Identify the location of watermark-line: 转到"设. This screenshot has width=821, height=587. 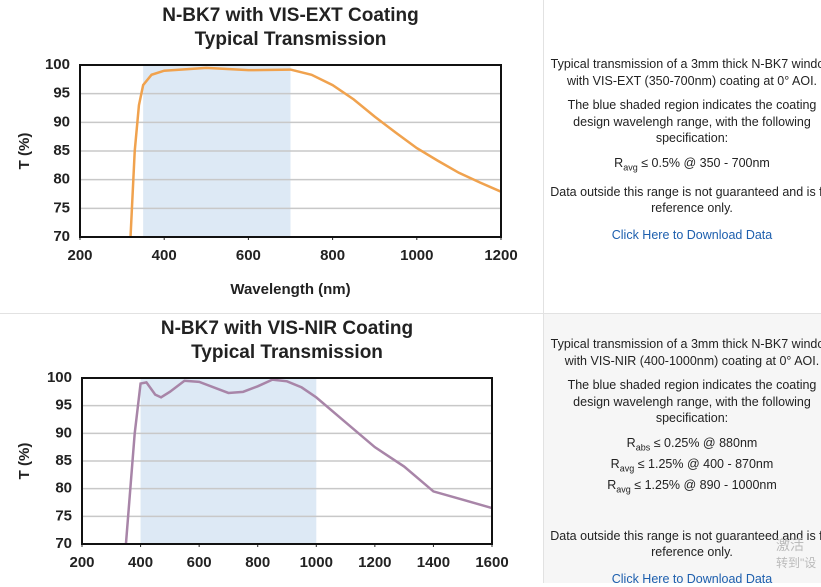
(796, 563).